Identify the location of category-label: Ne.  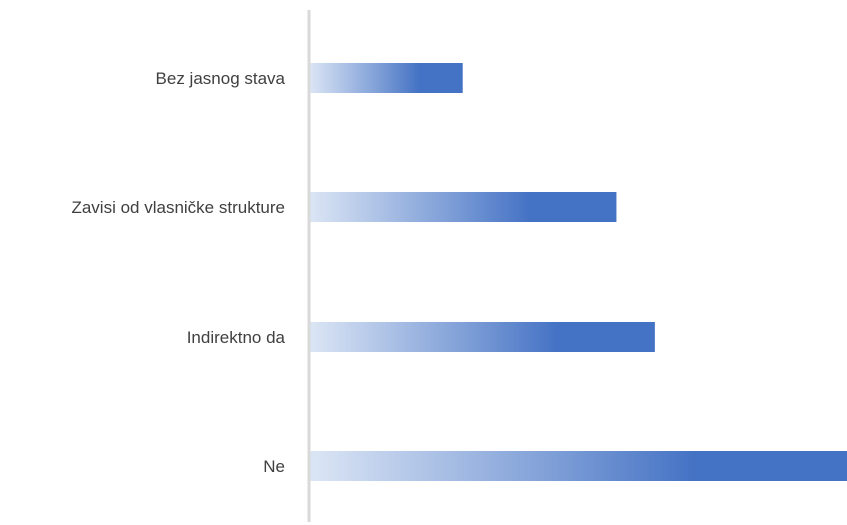
(274, 466).